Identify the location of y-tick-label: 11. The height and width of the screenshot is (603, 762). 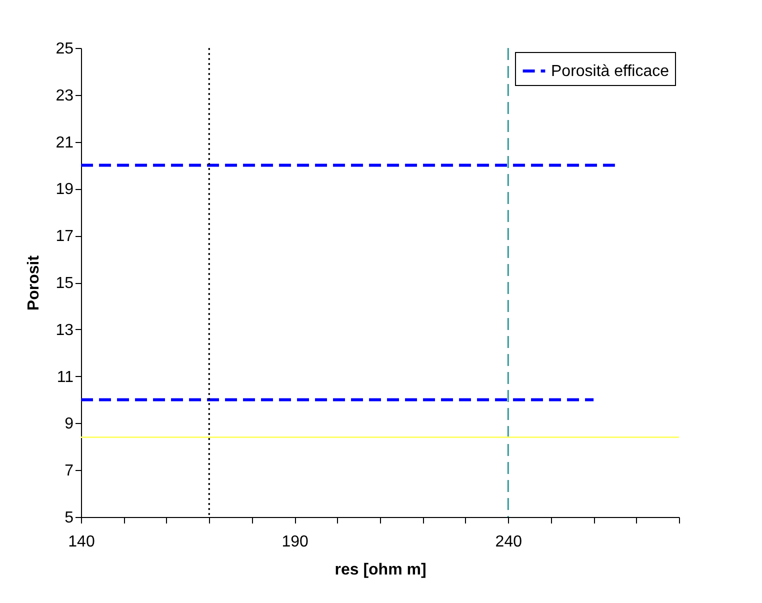
(65, 377).